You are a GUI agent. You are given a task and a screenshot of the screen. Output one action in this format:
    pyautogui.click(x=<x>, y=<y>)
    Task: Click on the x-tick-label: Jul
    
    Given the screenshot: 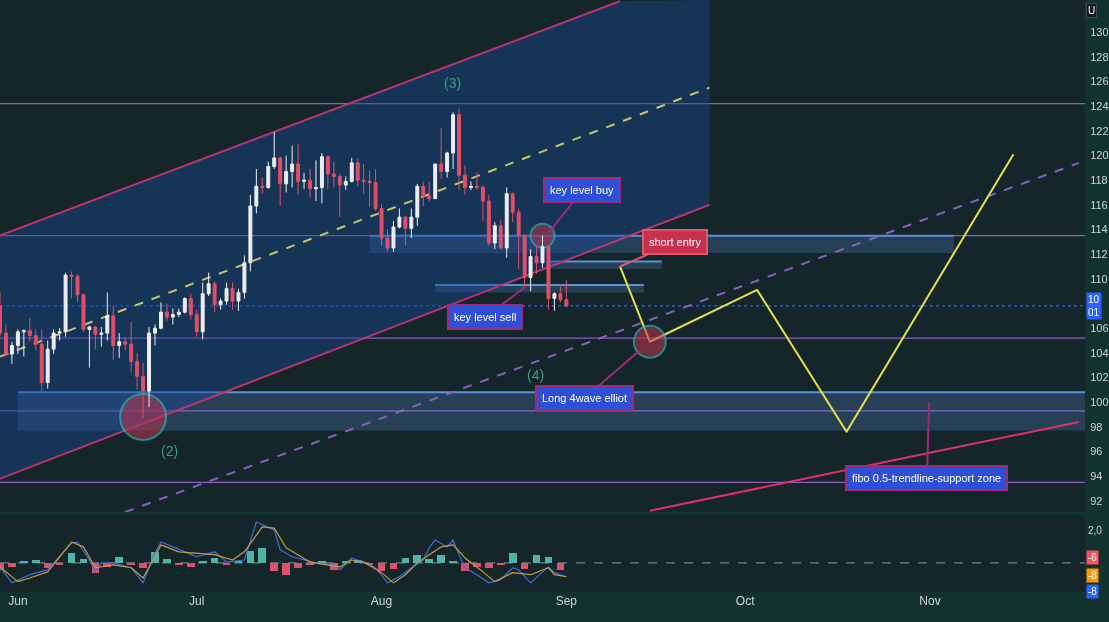 What is the action you would take?
    pyautogui.click(x=197, y=601)
    